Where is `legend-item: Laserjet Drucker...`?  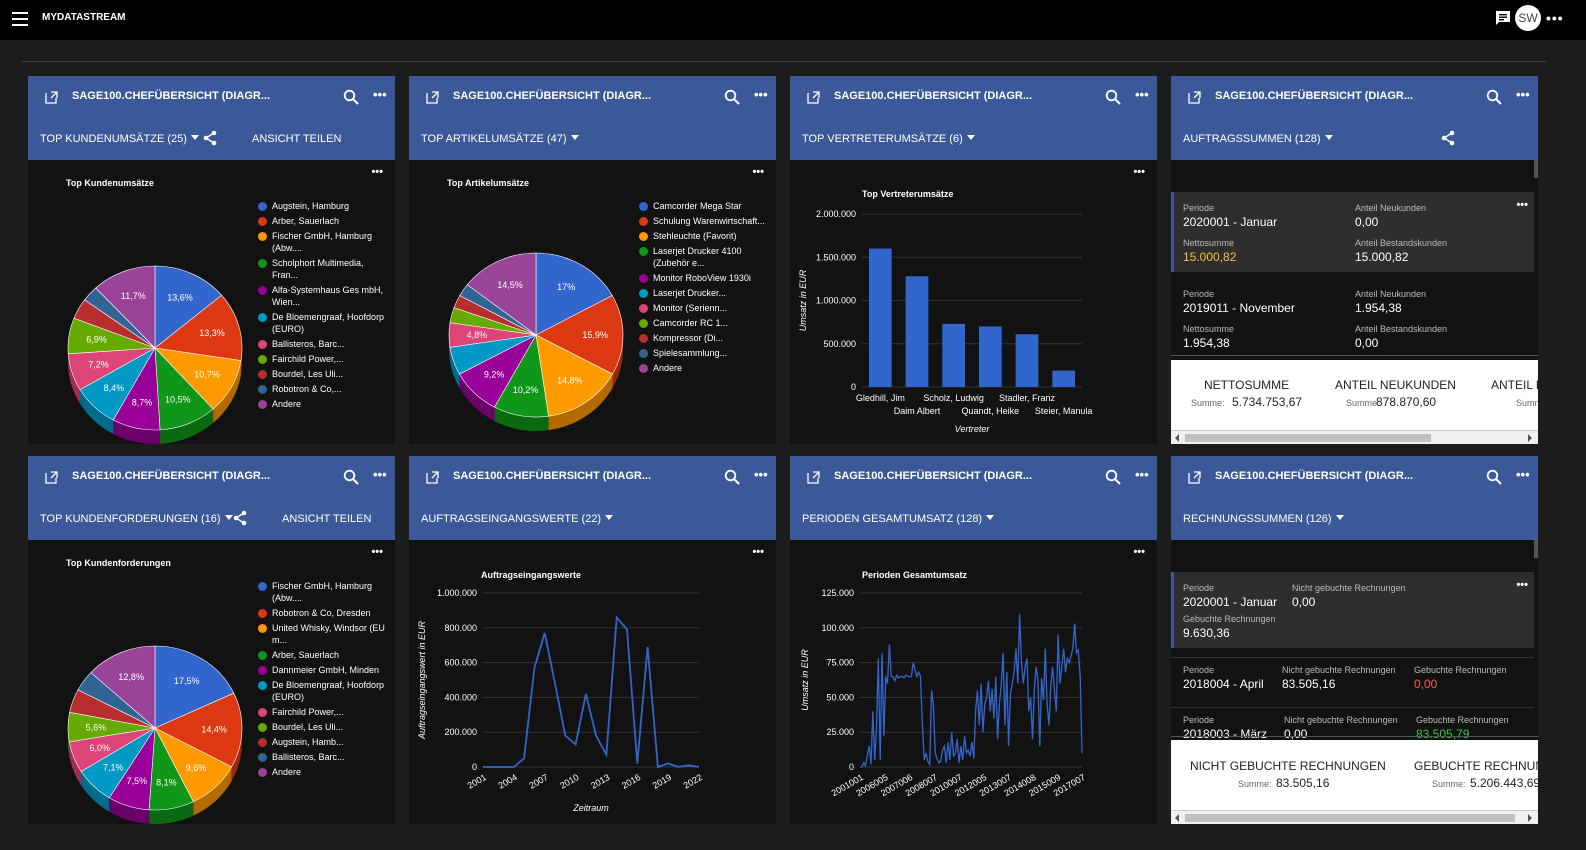
legend-item: Laserjet Drucker... is located at coordinates (704, 293).